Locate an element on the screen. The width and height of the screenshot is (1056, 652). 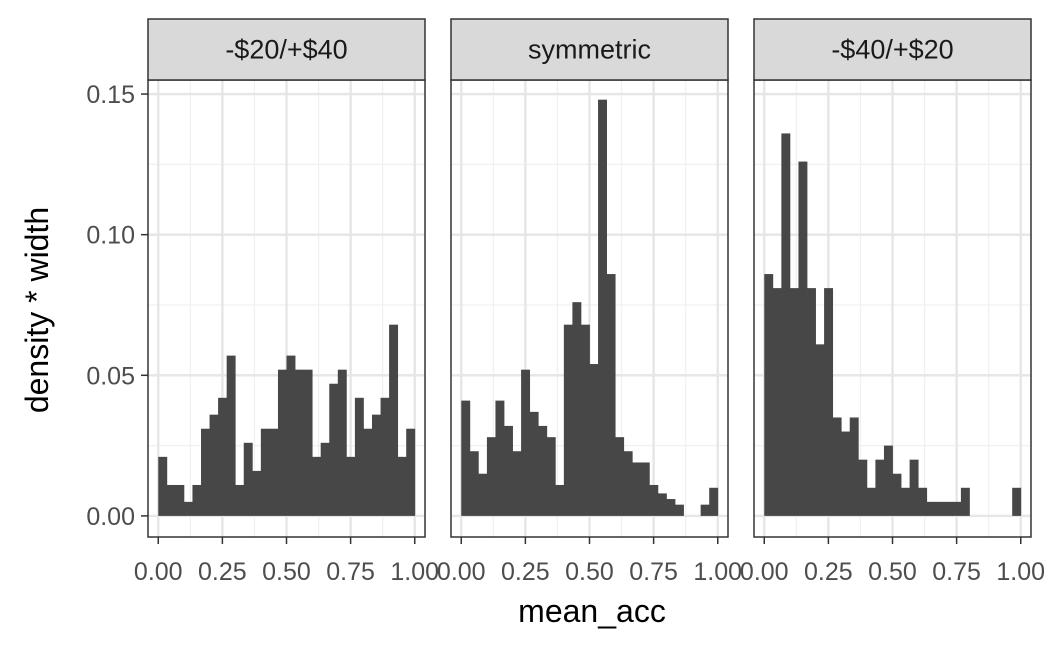
histogram-bars is located at coordinates (893, 324).